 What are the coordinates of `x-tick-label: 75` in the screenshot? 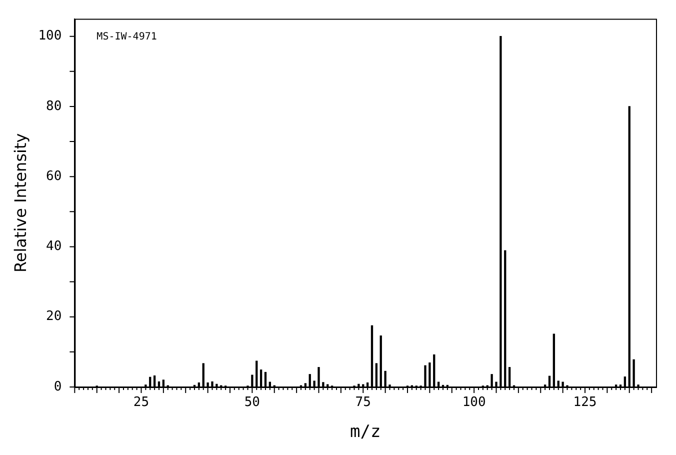 It's located at (363, 402).